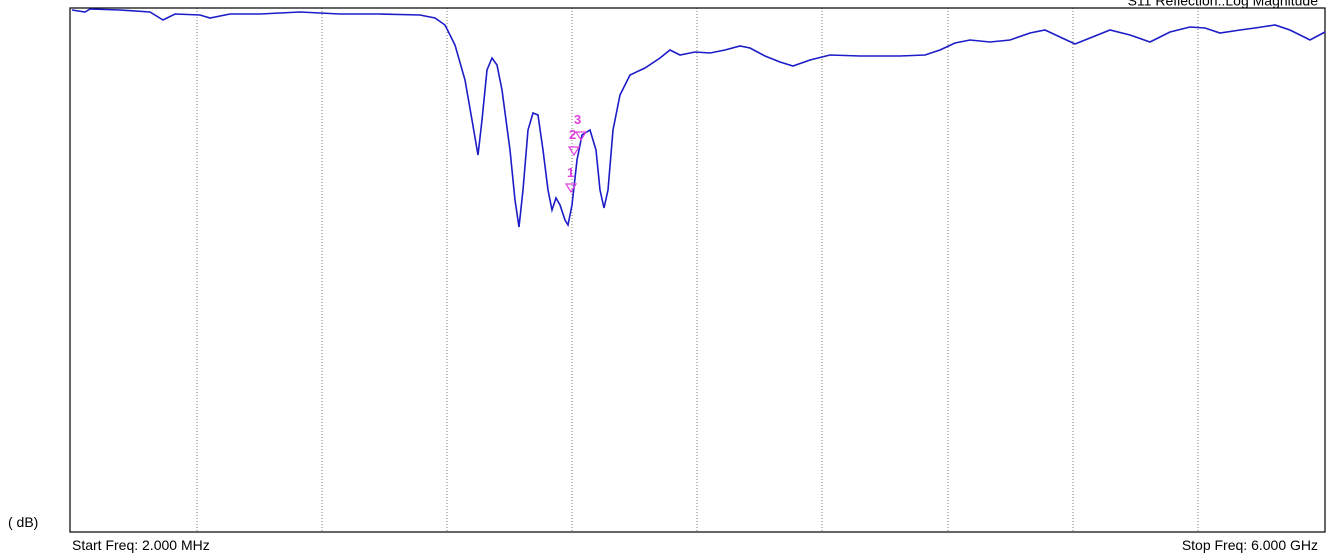  I want to click on start-frequency: Start Freq: 2.000 MHz, so click(141, 545).